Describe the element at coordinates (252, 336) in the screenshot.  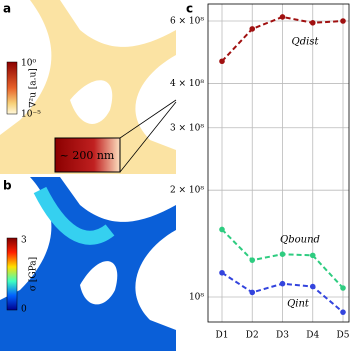
I see `x-tick-label: D2` at that location.